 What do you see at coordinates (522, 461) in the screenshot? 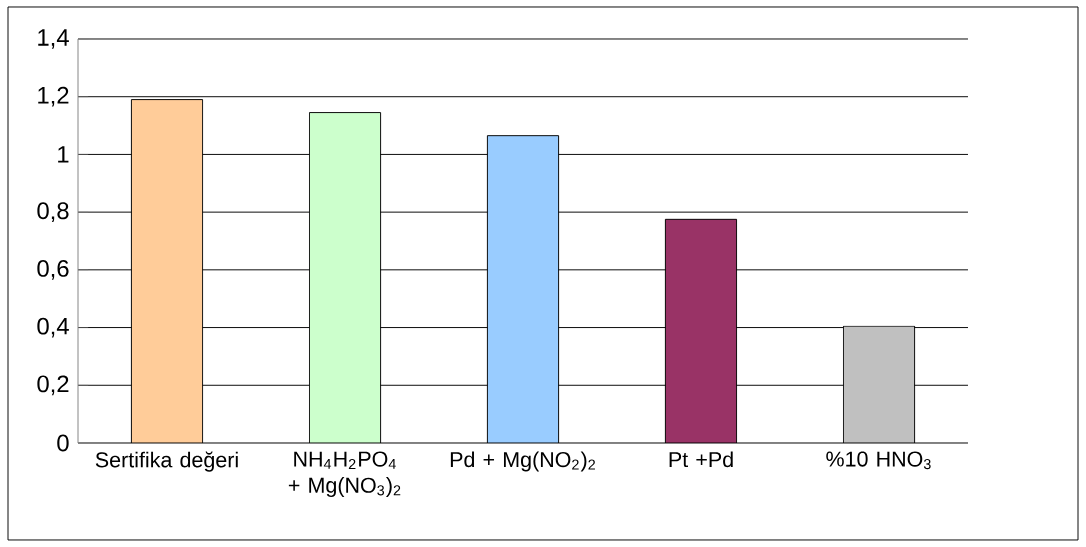
I see `x-tick-label: Pd + Mg(NO$_{2}$)$_{2}$` at bounding box center [522, 461].